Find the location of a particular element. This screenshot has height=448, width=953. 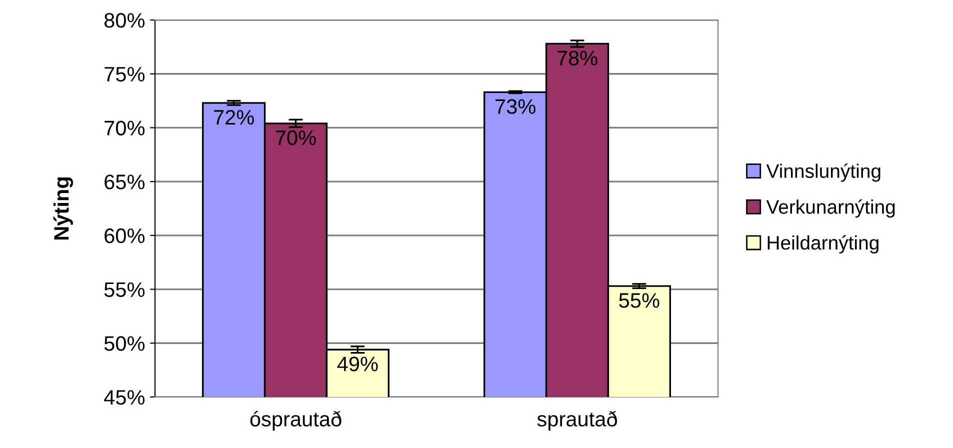

data-label: 72% is located at coordinates (234, 117).